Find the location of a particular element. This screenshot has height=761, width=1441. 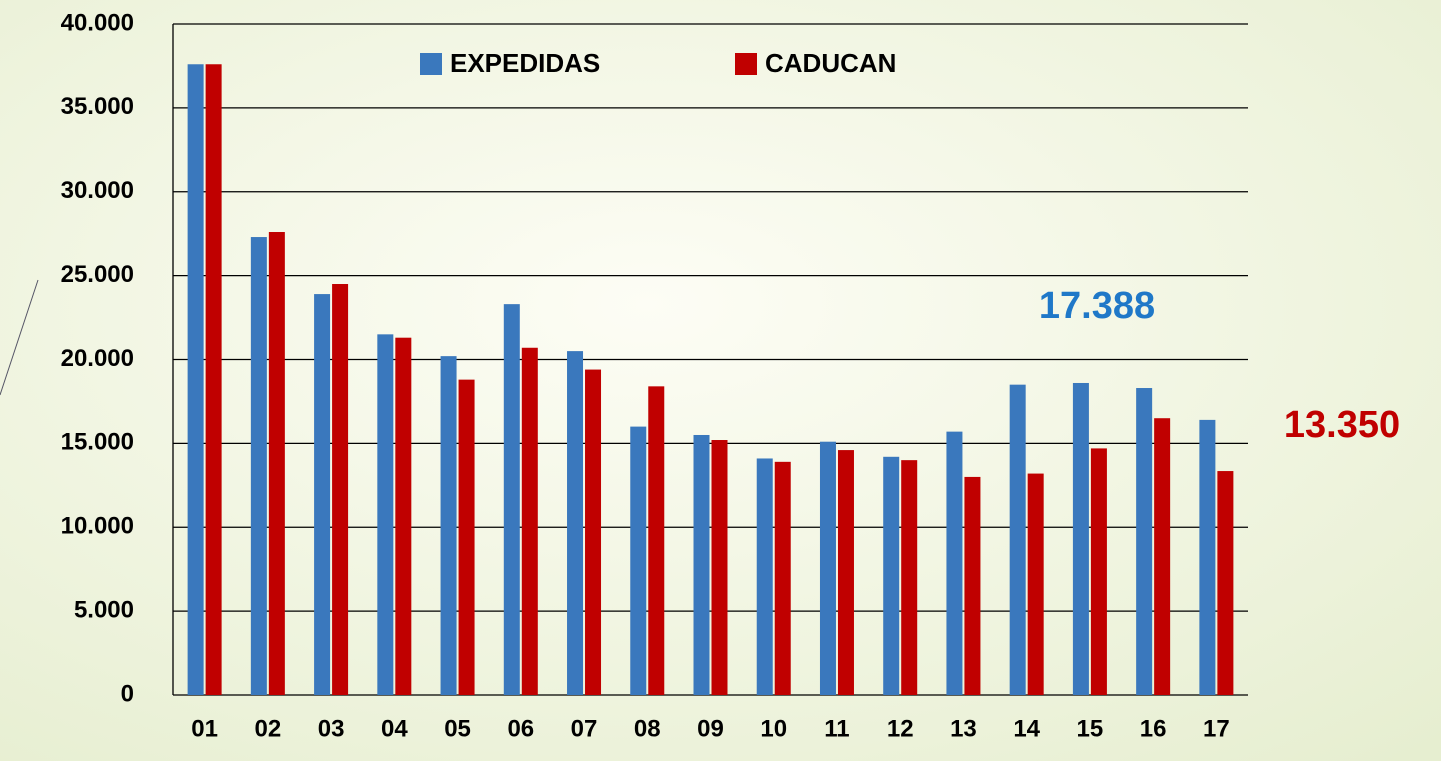

y-tick-label: 20.000 is located at coordinates (97, 358).